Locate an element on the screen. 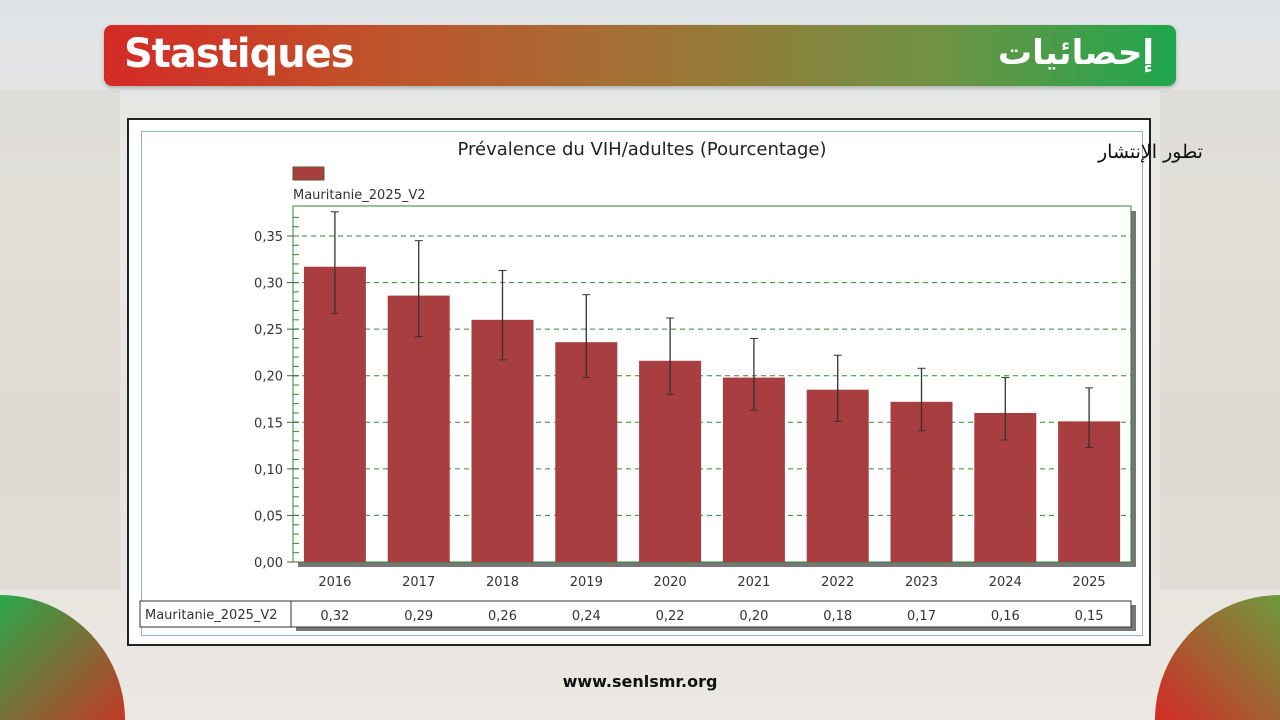  y-tick-label: 0,05 is located at coordinates (268, 516).